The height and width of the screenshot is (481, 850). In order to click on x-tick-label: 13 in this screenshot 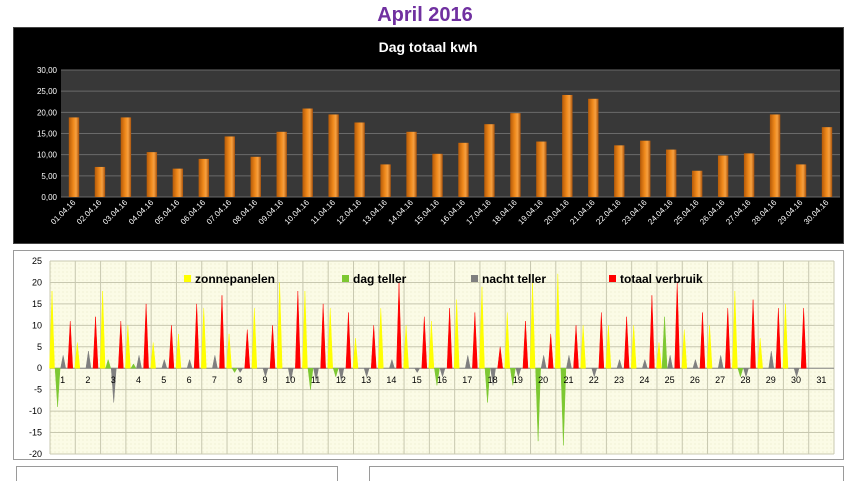, I will do `click(366, 380)`.